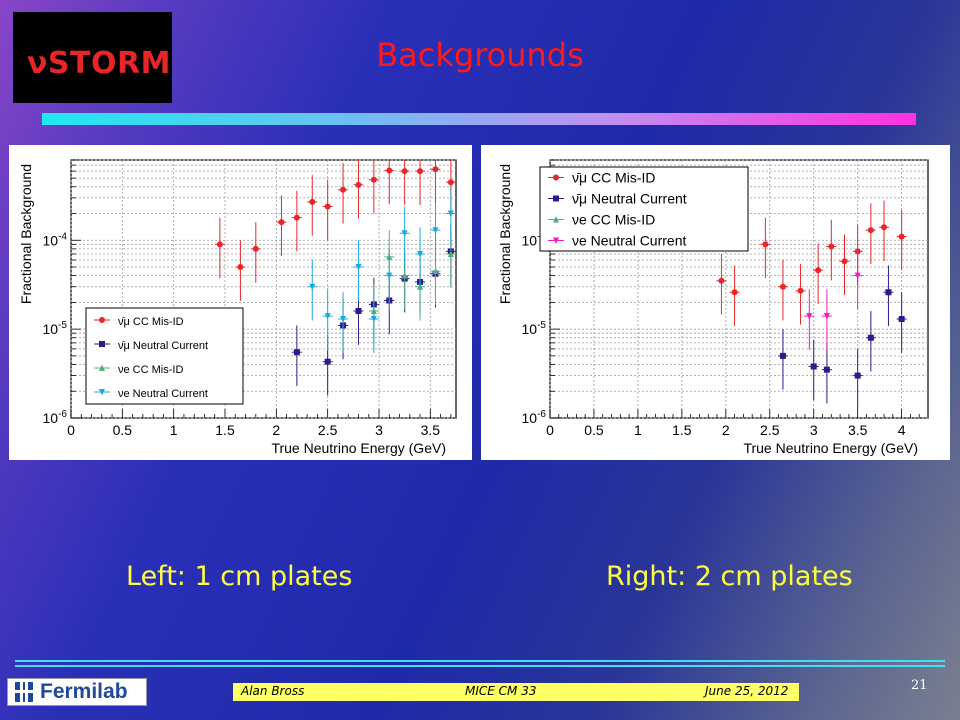 The height and width of the screenshot is (720, 960). I want to click on page-number: 21, so click(919, 685).